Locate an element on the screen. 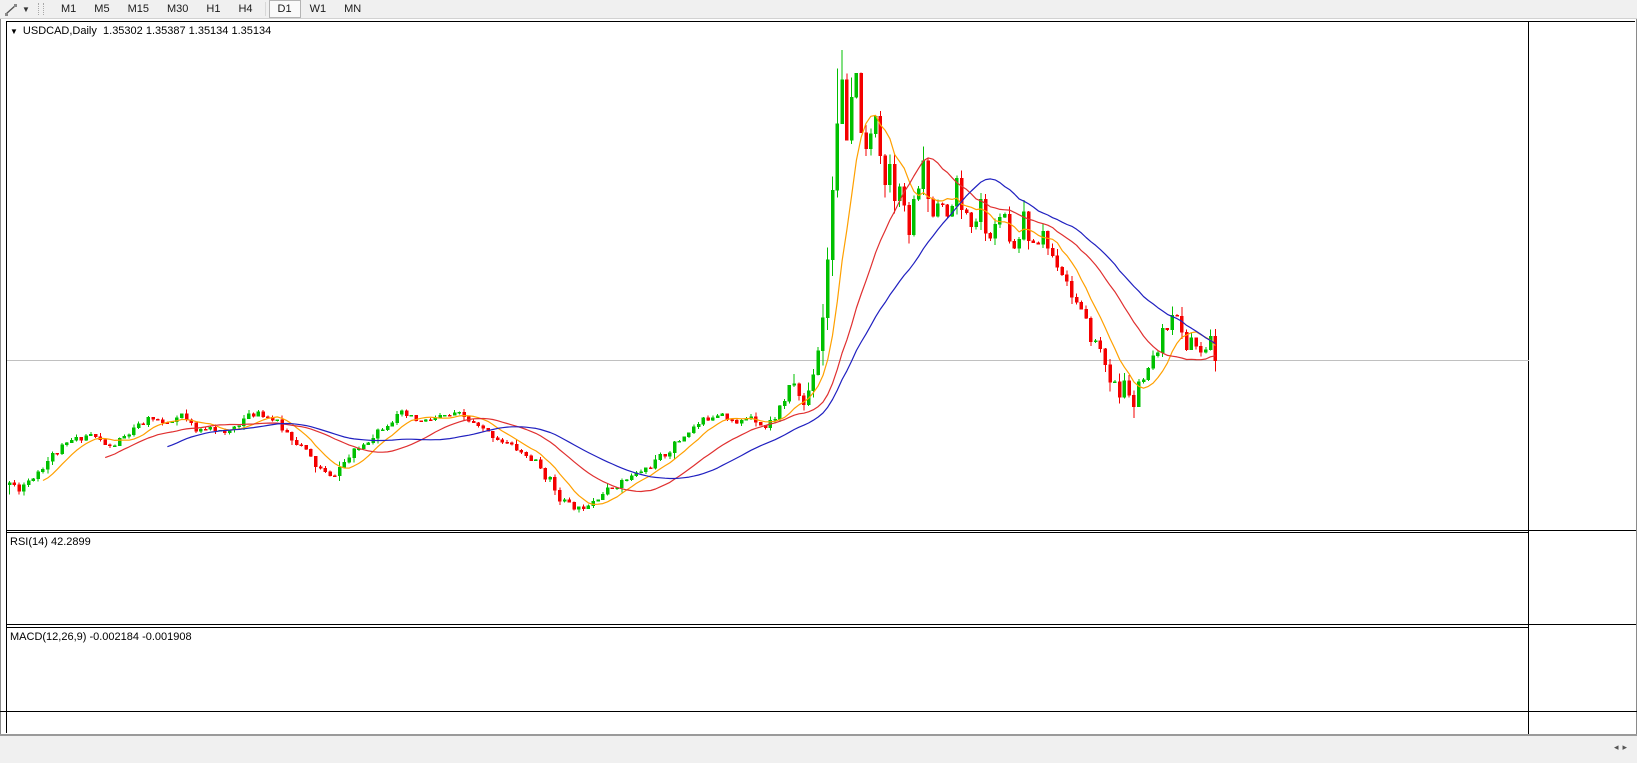  timeframe-button-m30: M30 is located at coordinates (177, 9).